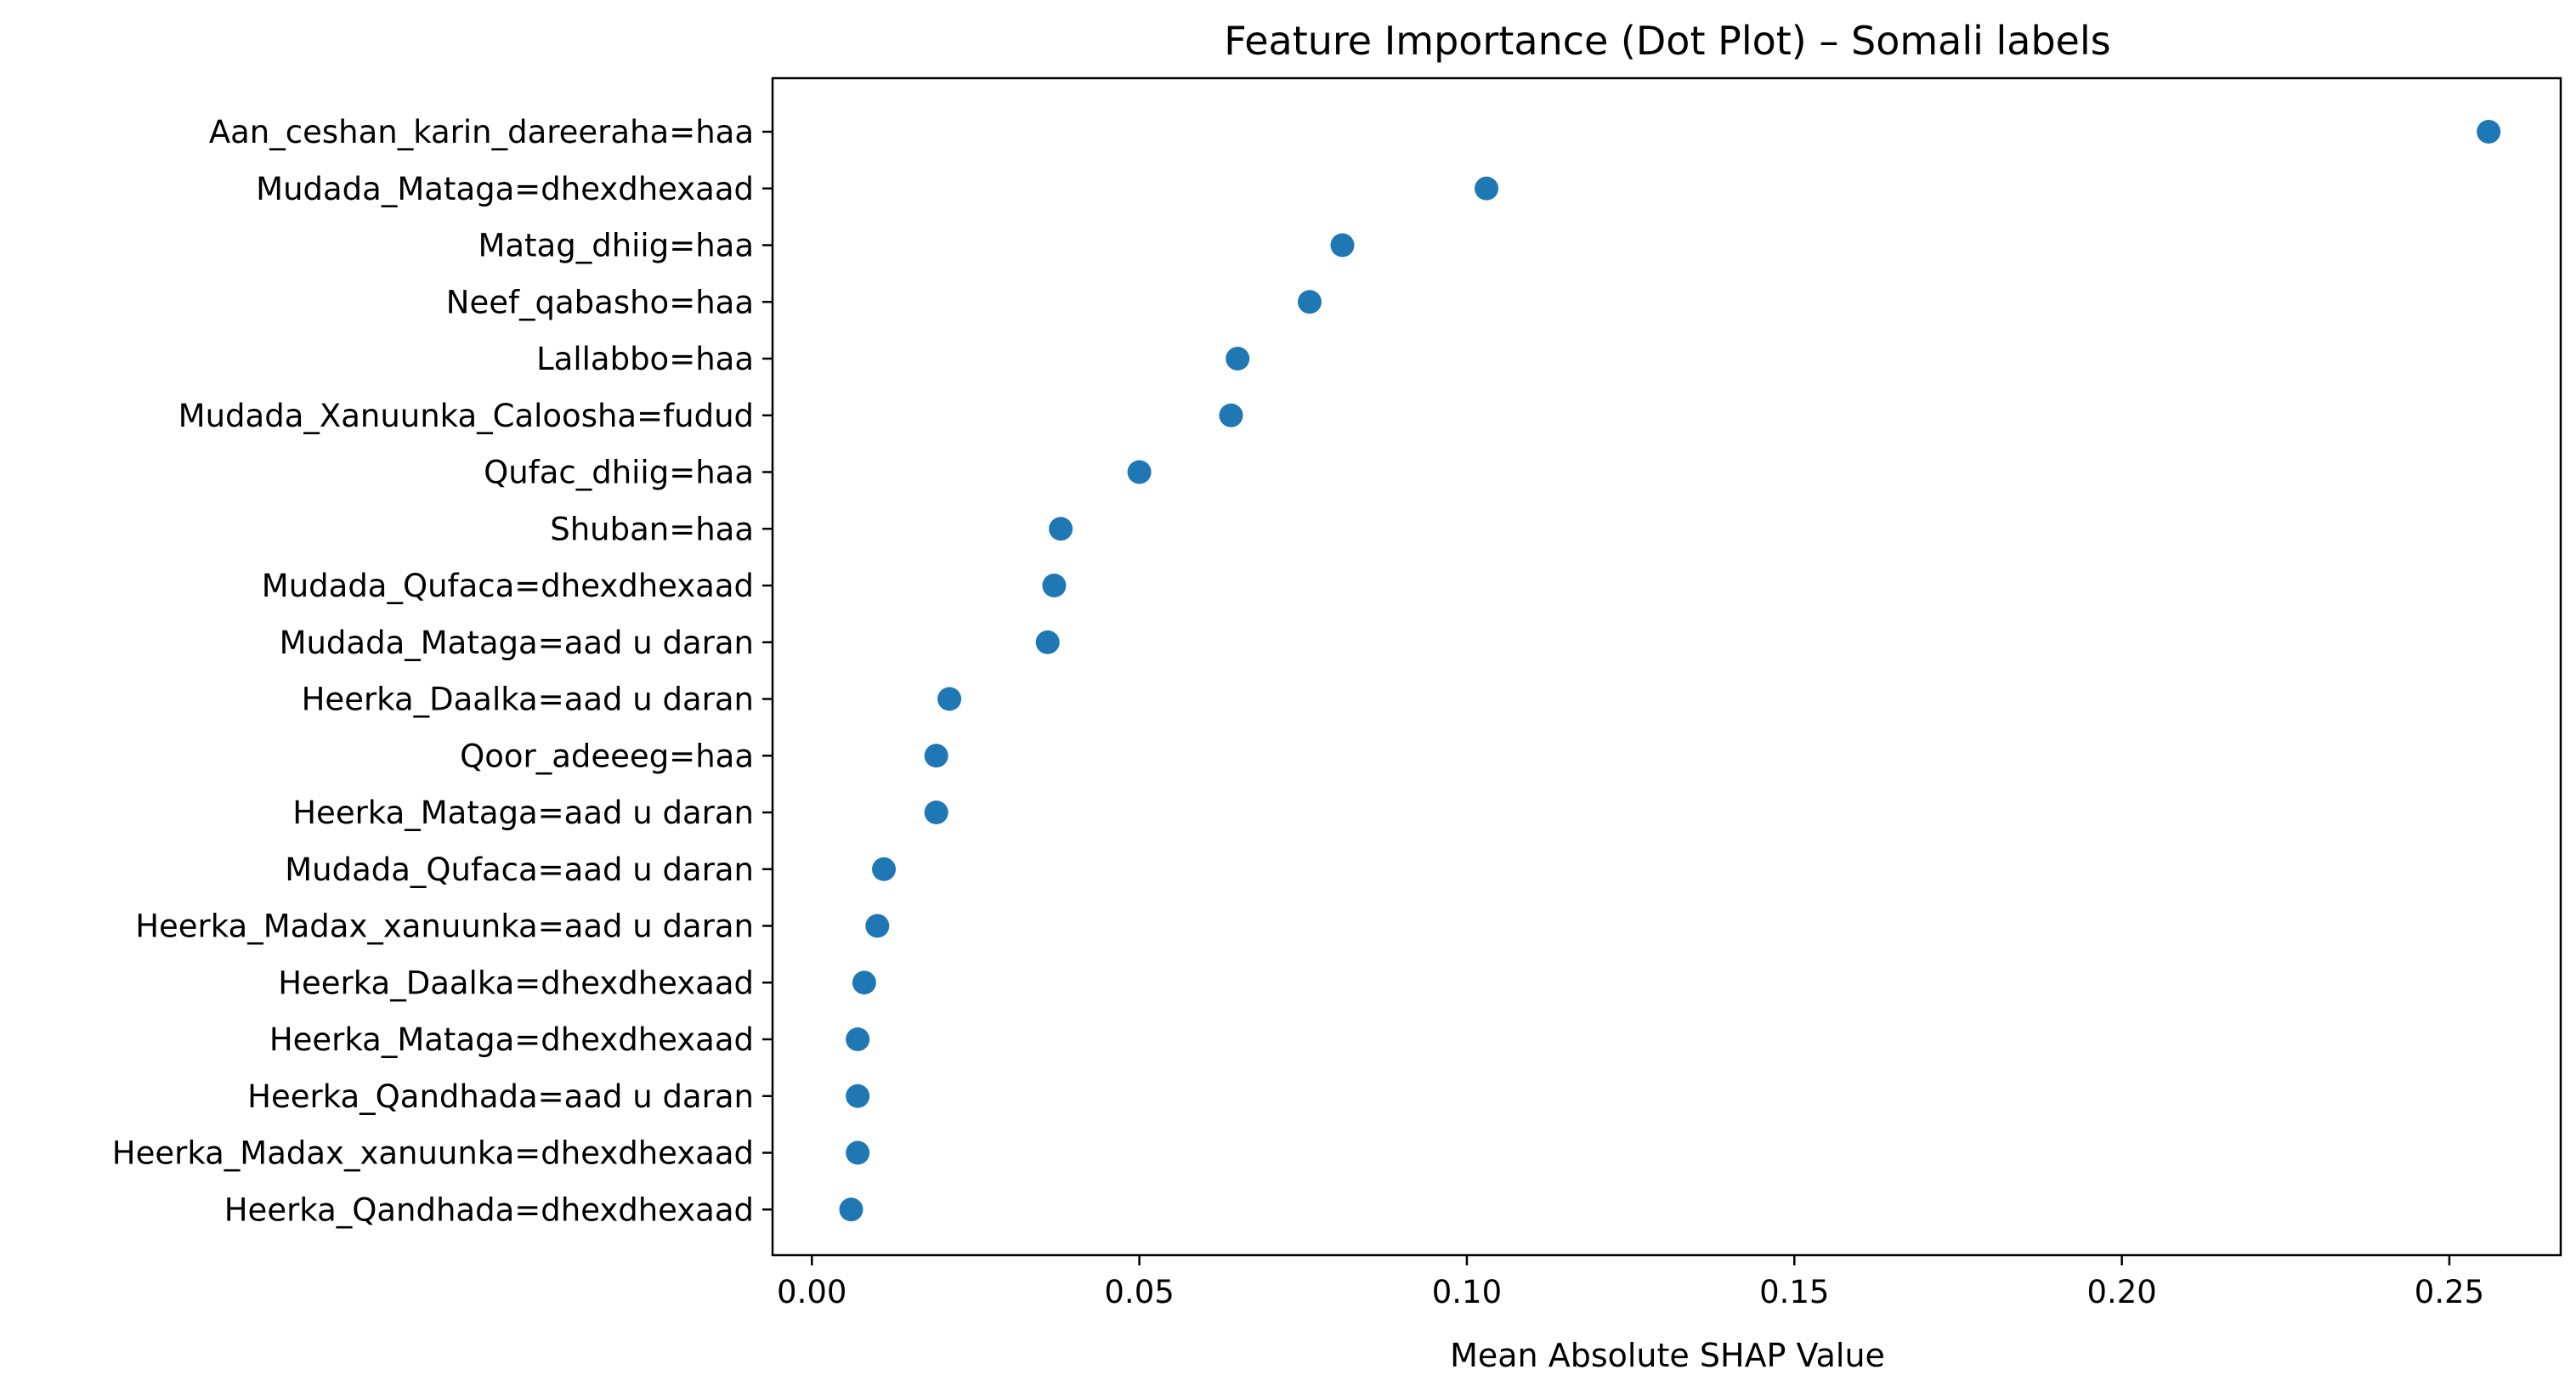  Describe the element at coordinates (2121, 1292) in the screenshot. I see `x-tick-label: 0.20` at that location.